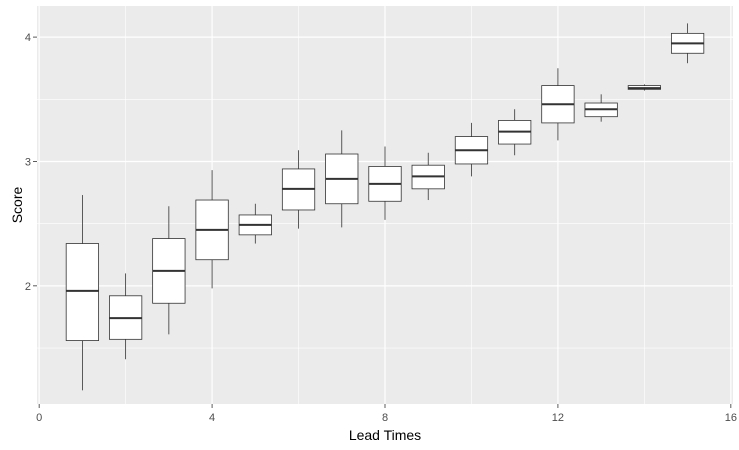 The height and width of the screenshot is (450, 739). I want to click on x-tick-label: 16, so click(731, 418).